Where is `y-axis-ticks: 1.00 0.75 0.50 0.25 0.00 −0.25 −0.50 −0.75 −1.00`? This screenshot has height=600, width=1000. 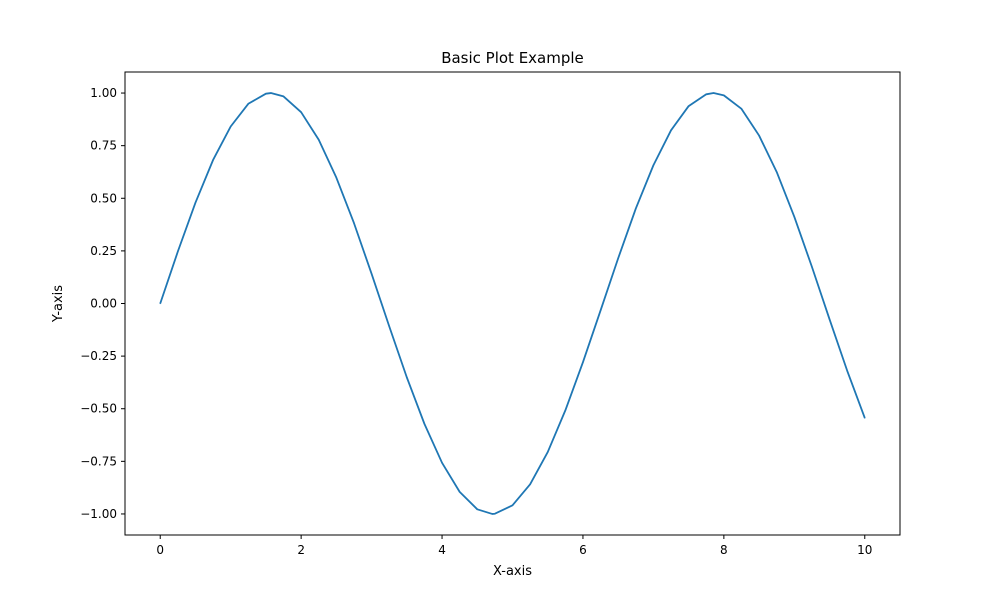
y-axis-ticks: 1.00 0.75 0.50 0.25 0.00 −0.25 −0.50 −0.75 −1.00 is located at coordinates (102, 303).